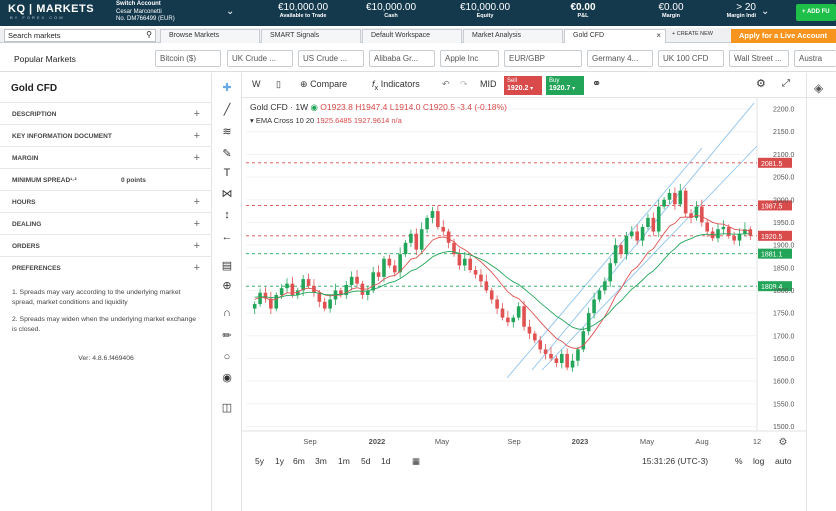 Image resolution: width=836 pixels, height=511 pixels. What do you see at coordinates (299, 461) in the screenshot?
I see `range-6m: 6m` at bounding box center [299, 461].